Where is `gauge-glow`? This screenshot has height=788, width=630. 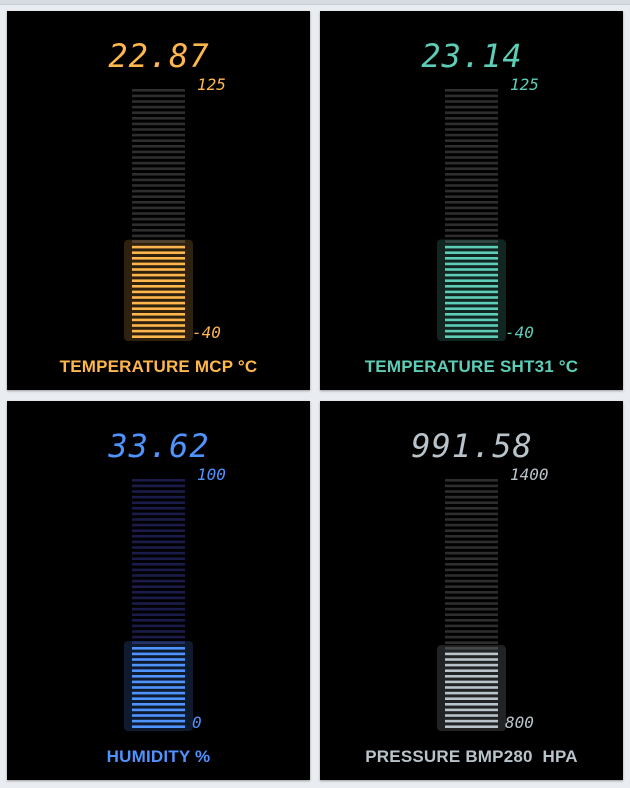 gauge-glow is located at coordinates (158, 685).